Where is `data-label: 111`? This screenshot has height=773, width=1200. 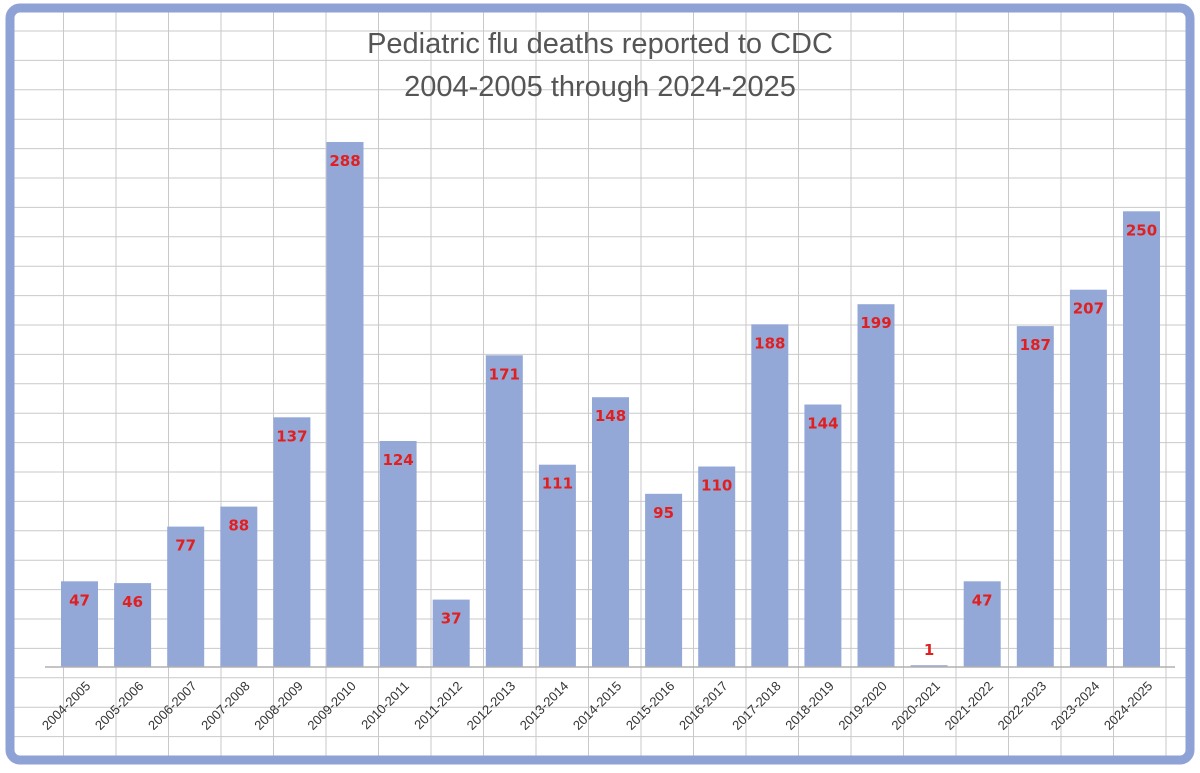
data-label: 111 is located at coordinates (557, 484).